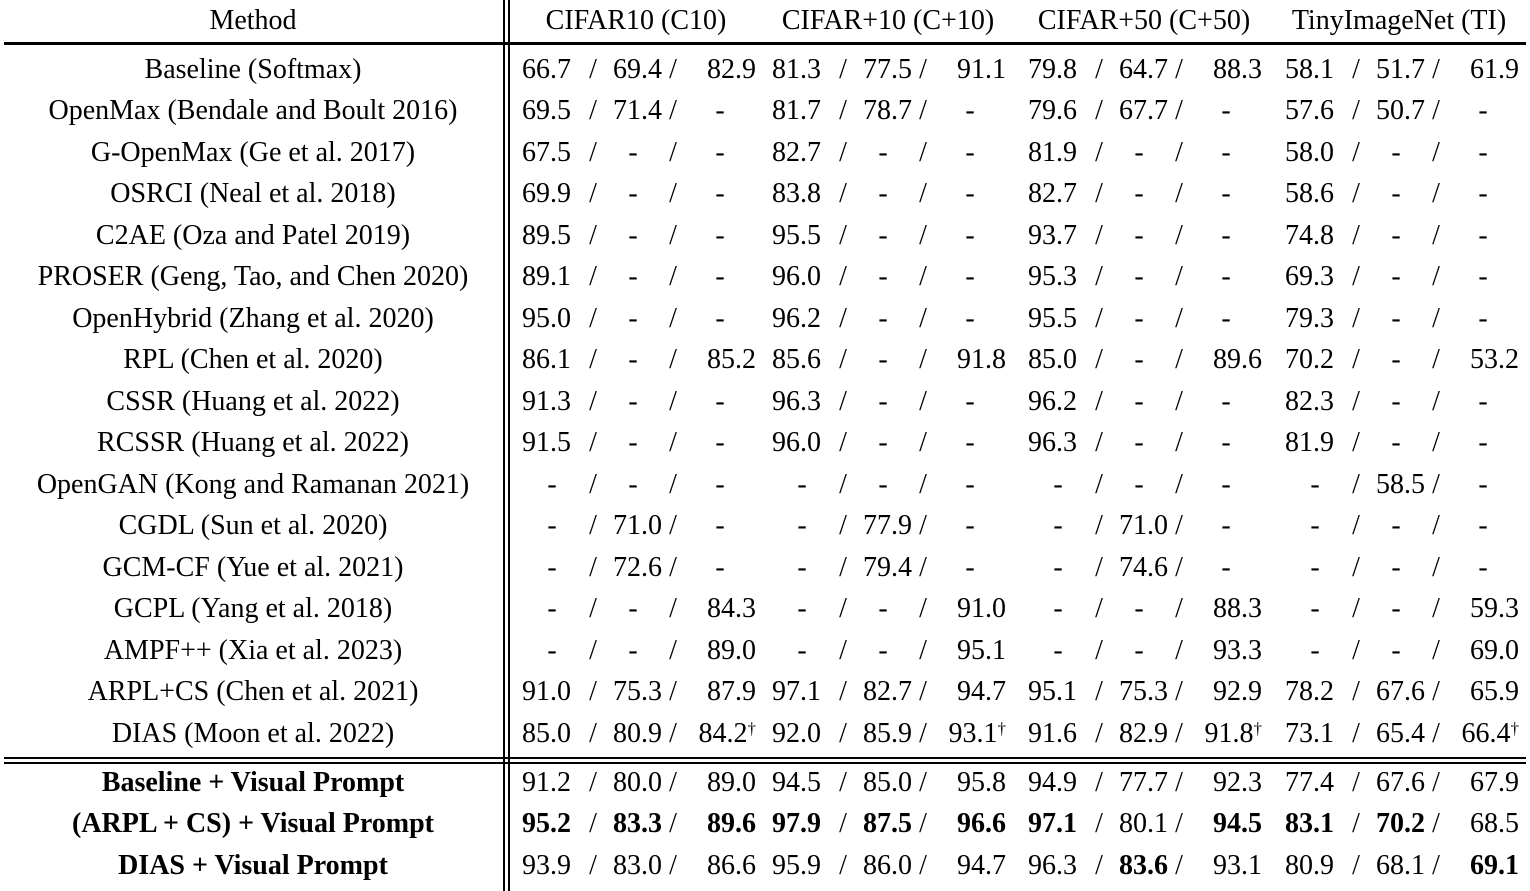  Describe the element at coordinates (1052, 691) in the screenshot. I see `metric-value: 95.1` at that location.